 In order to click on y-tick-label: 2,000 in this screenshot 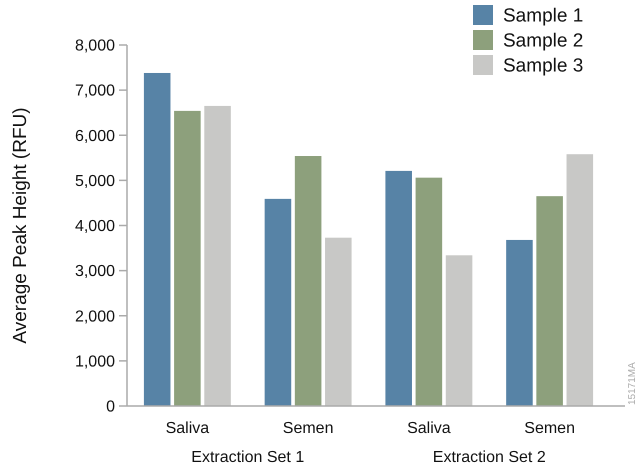, I will do `click(95, 317)`.